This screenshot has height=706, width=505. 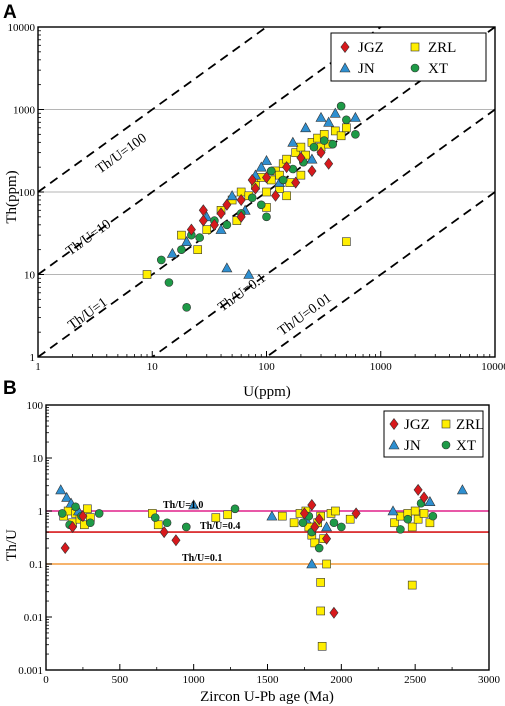 What do you see at coordinates (415, 68) in the screenshot?
I see `panel-a-legend-marker-xt` at bounding box center [415, 68].